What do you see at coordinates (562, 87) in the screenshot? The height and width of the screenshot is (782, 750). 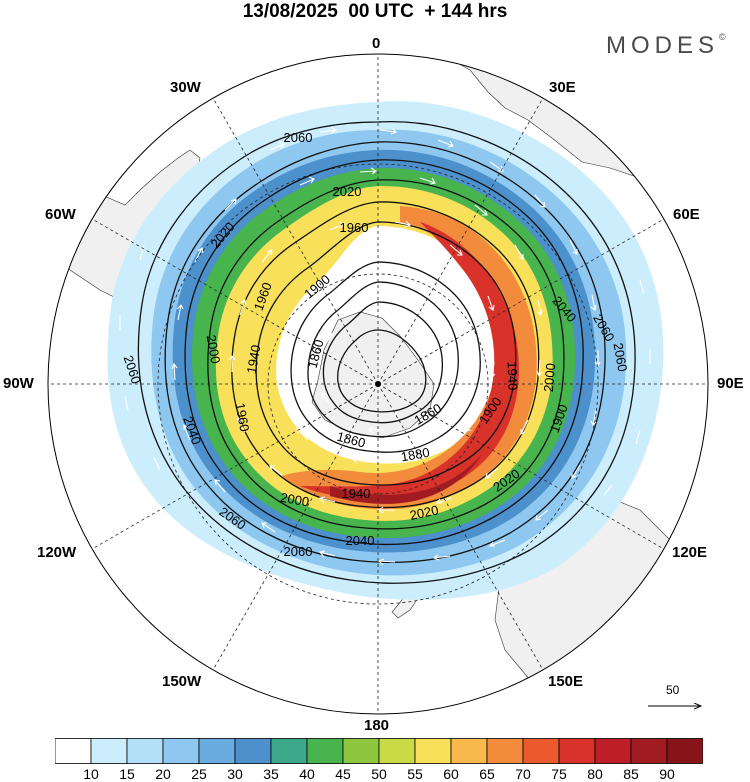 I see `lon-label-30e: 30E` at bounding box center [562, 87].